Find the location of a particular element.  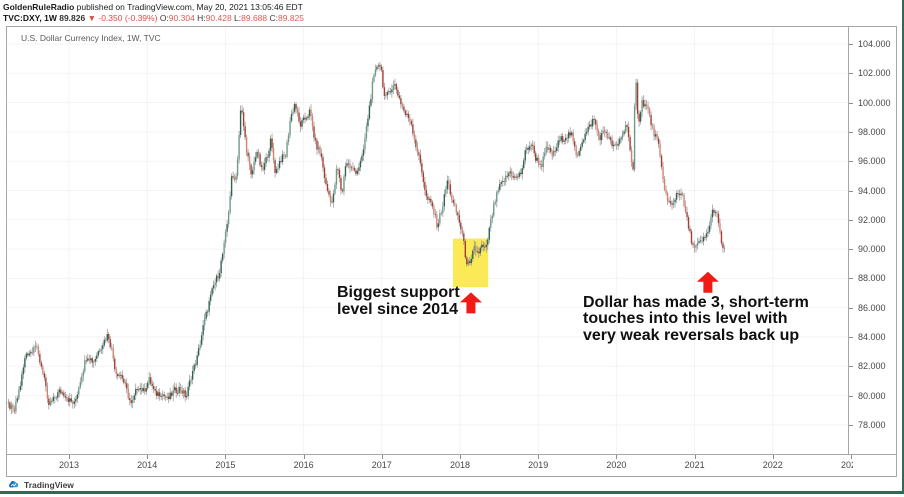

year-axis-label: 2021 is located at coordinates (694, 465).